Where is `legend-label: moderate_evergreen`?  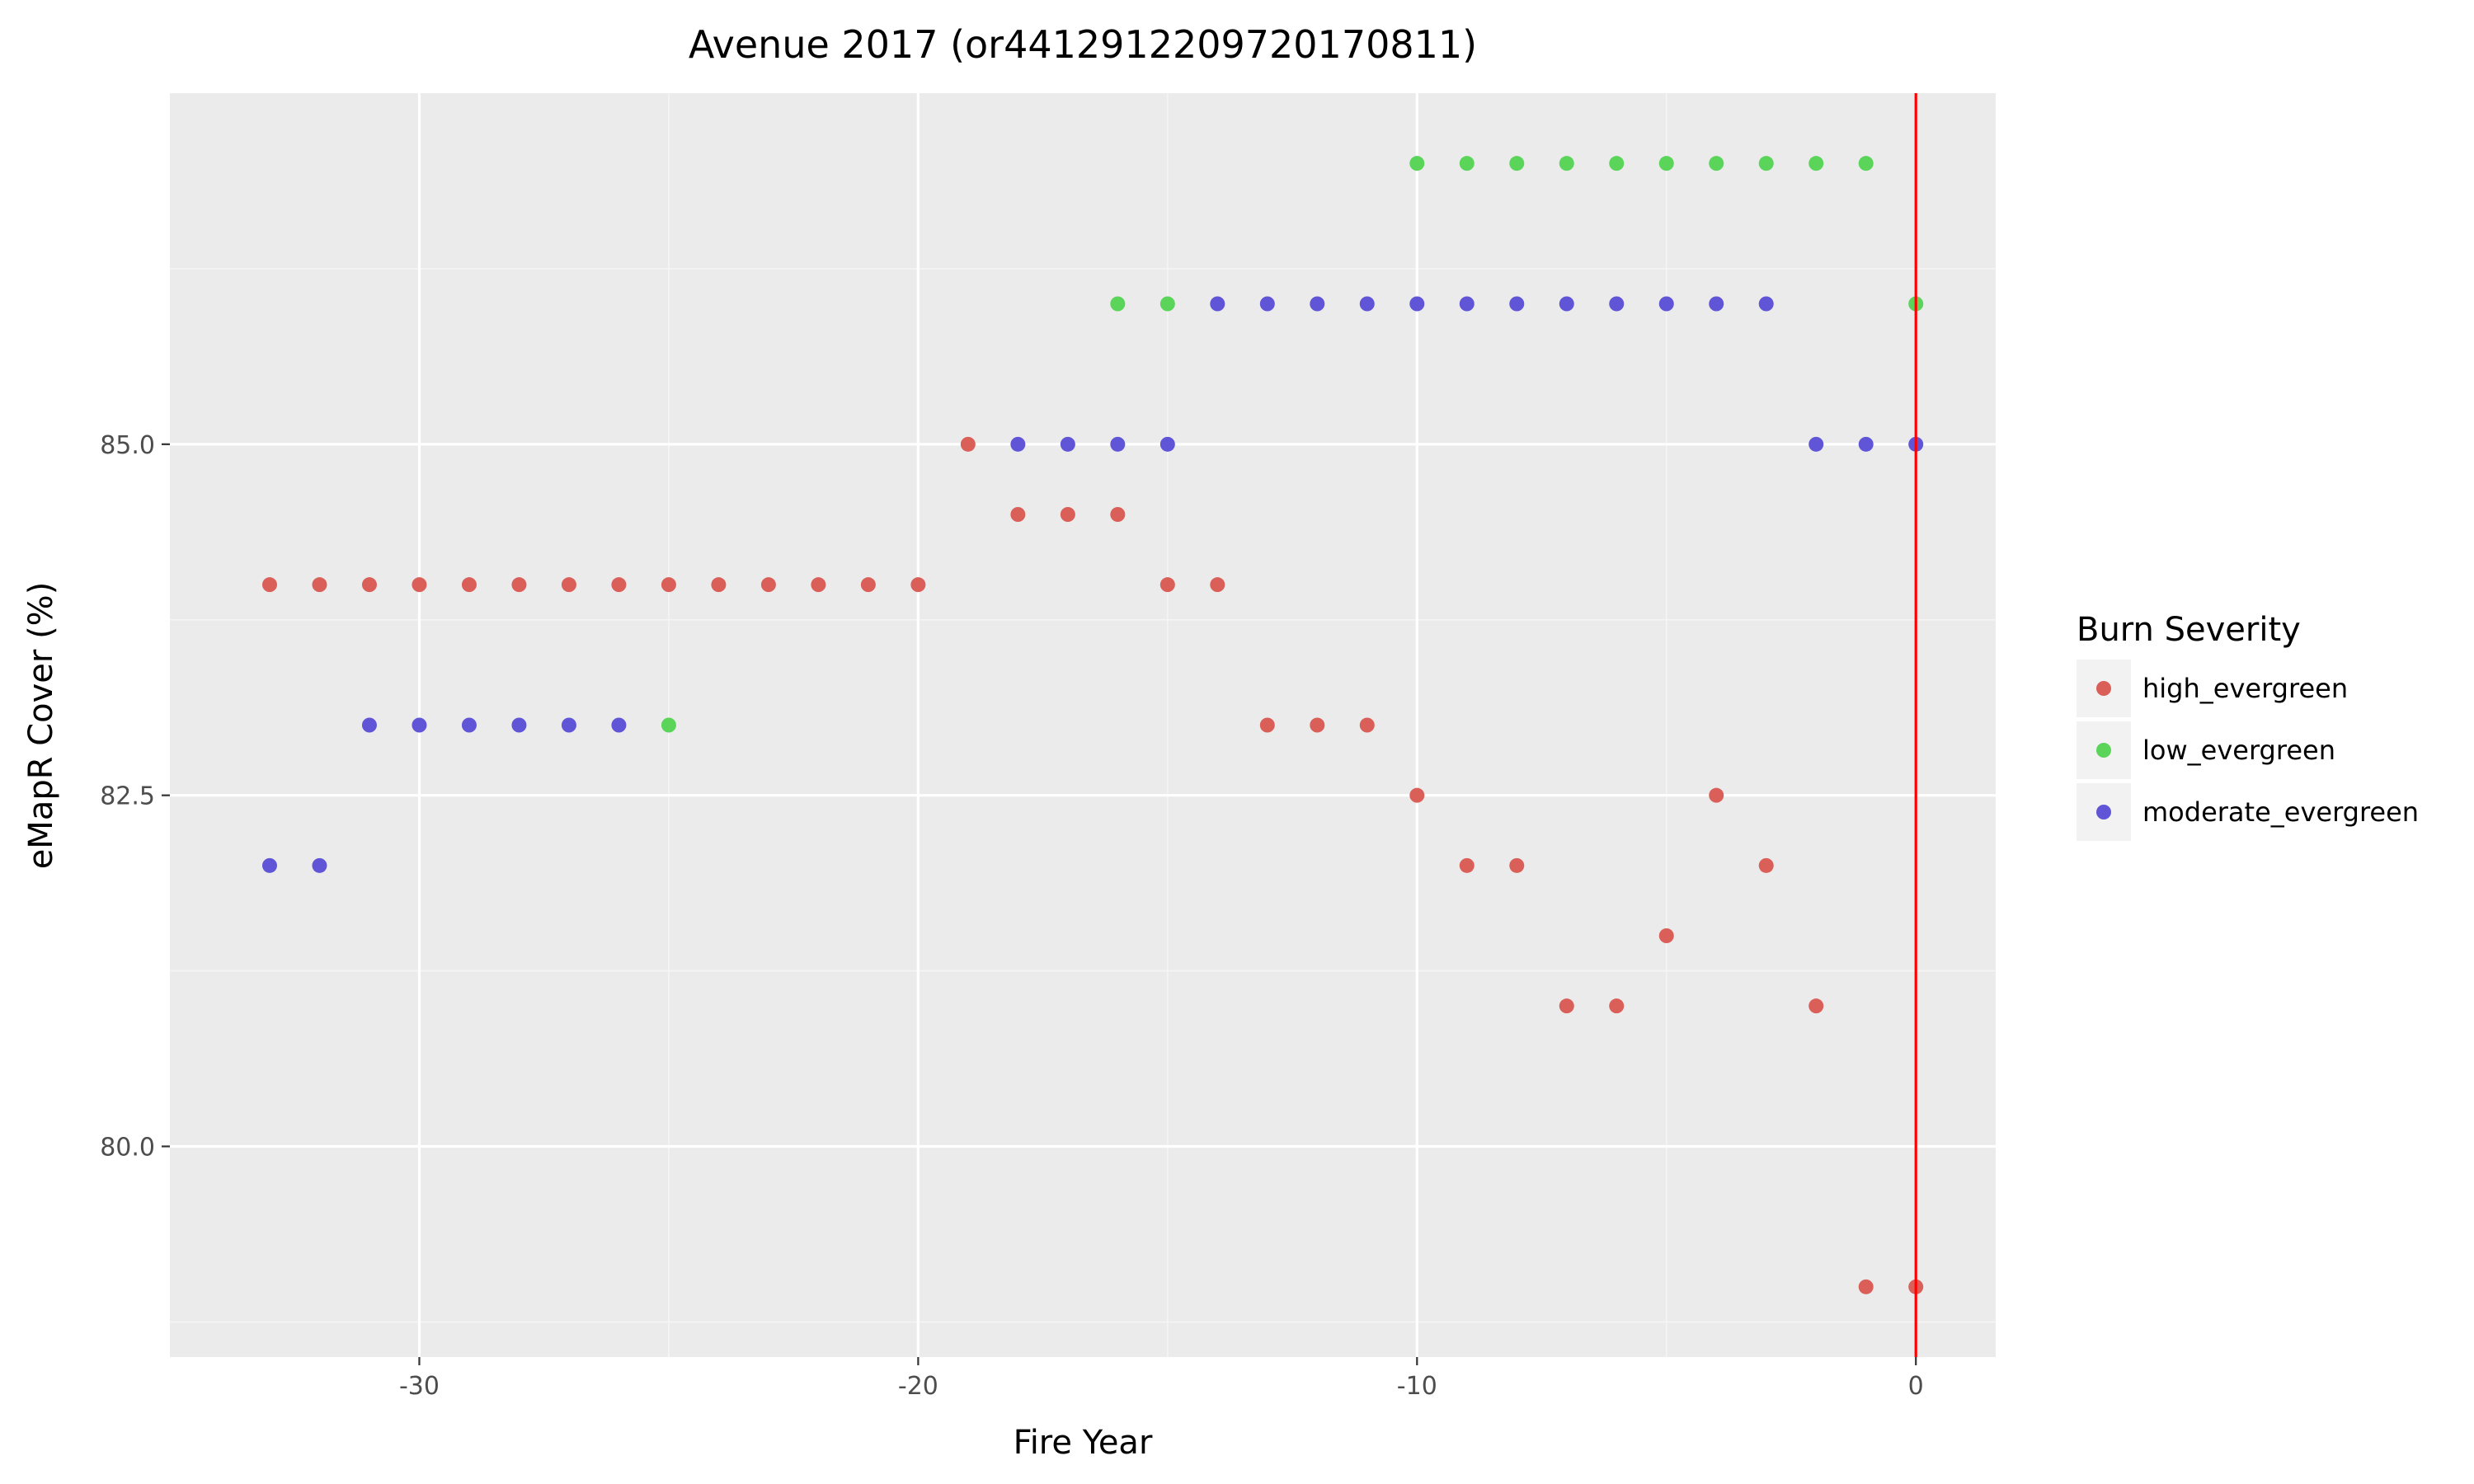 legend-label: moderate_evergreen is located at coordinates (2280, 812).